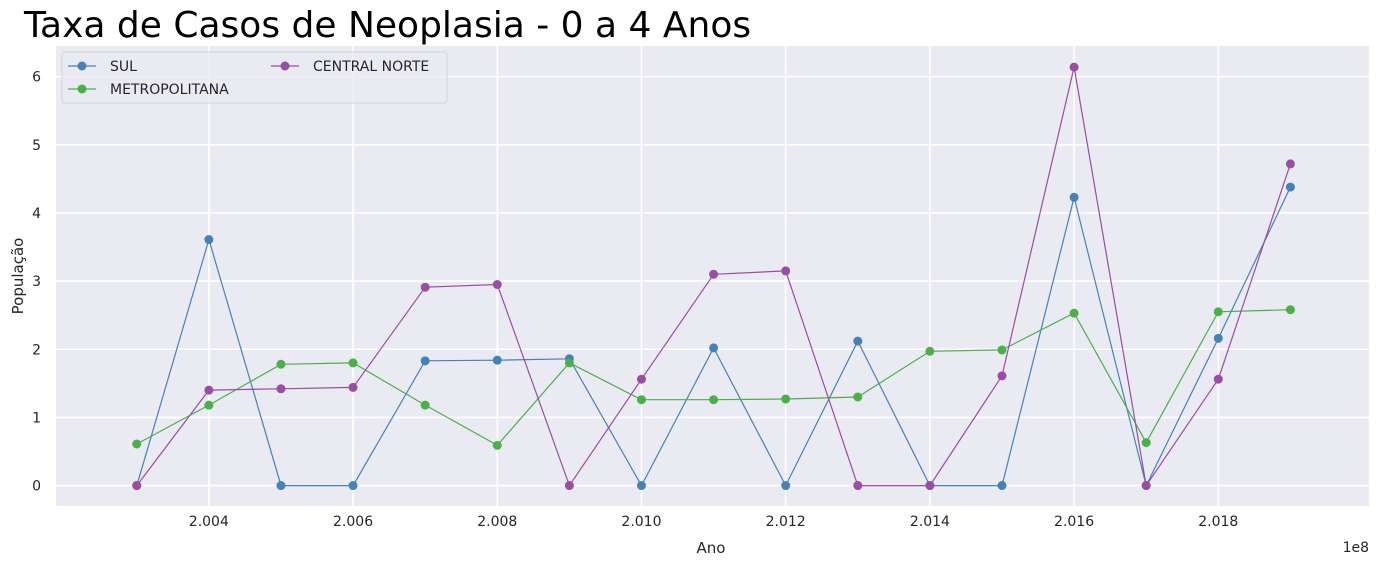 Image resolution: width=1381 pixels, height=566 pixels. What do you see at coordinates (36, 146) in the screenshot?
I see `y-tick-label: 5` at bounding box center [36, 146].